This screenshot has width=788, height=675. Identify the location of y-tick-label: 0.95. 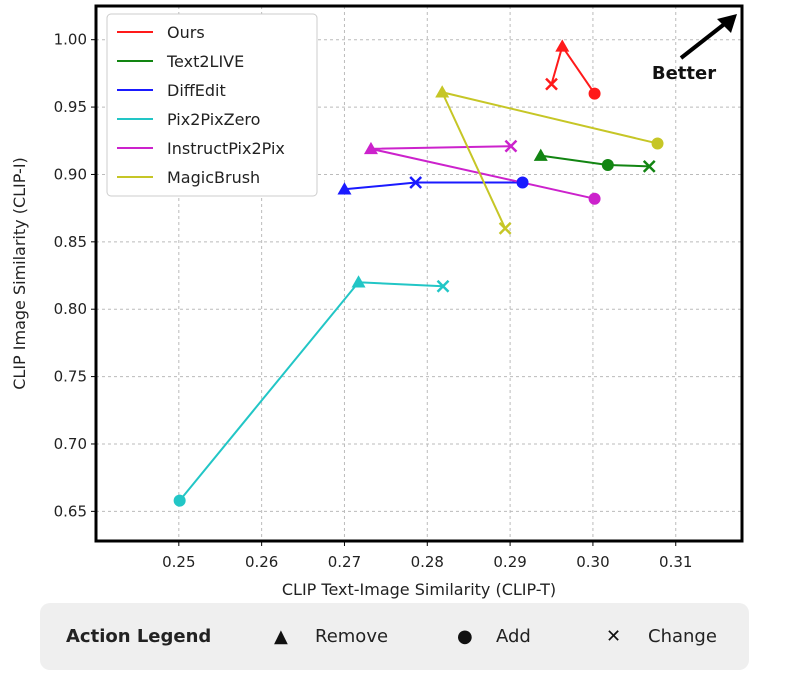
(70, 107).